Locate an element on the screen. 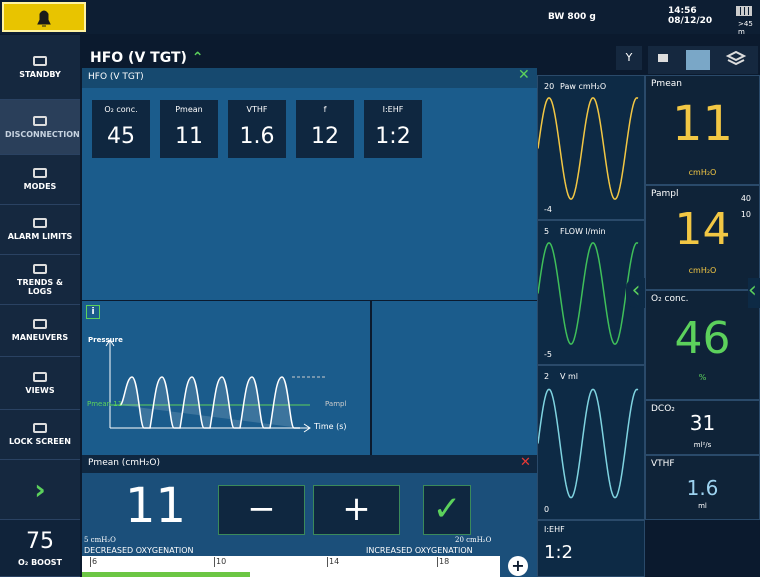  wave-top: 2 is located at coordinates (547, 376).